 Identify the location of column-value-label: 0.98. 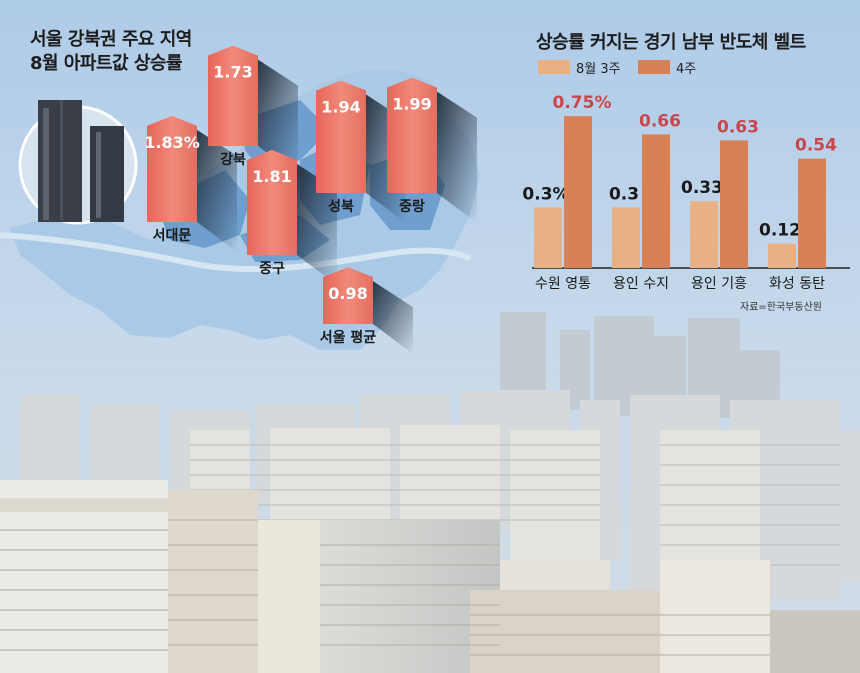
(347, 293).